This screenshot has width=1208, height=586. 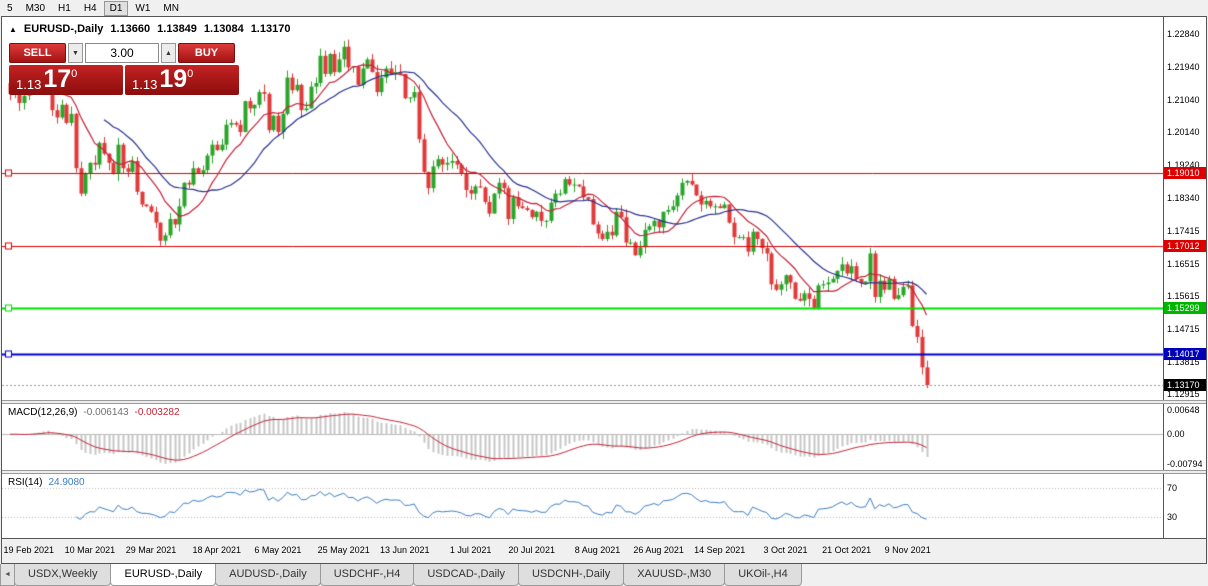 I want to click on price-axis-label: 1.18340, so click(x=1183, y=197).